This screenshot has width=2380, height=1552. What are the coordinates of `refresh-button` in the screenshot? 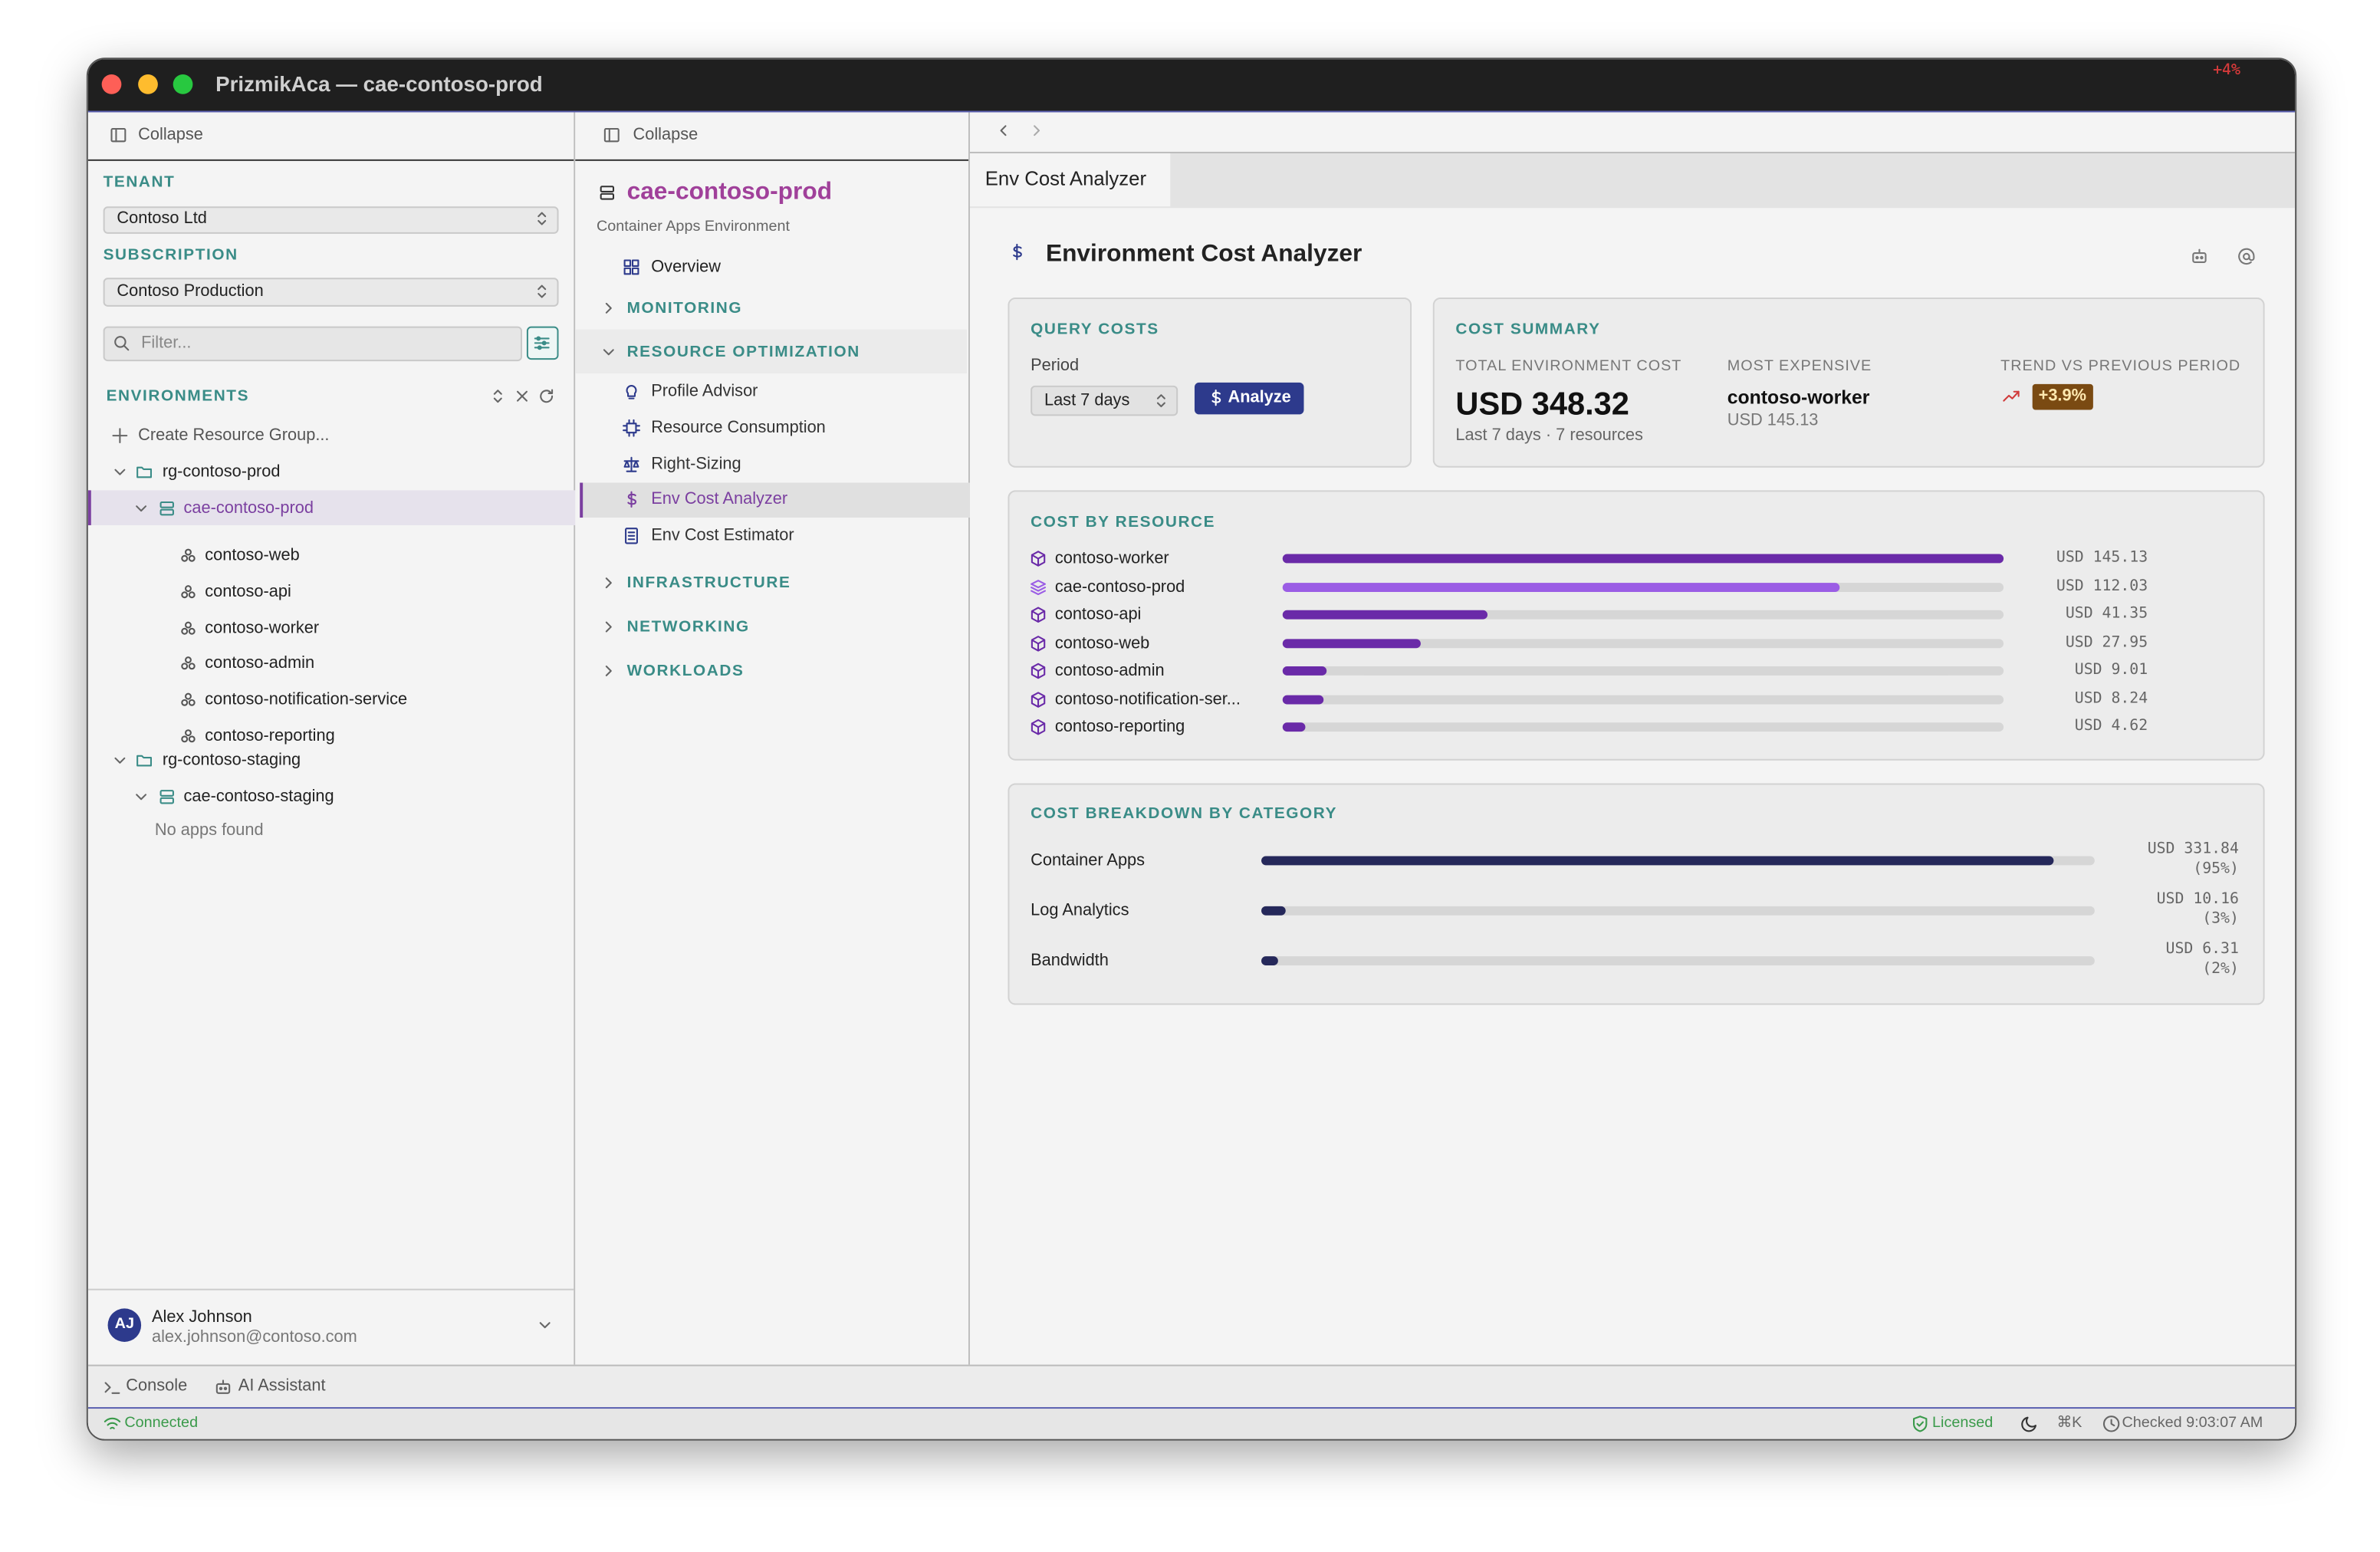 It's located at (547, 397).